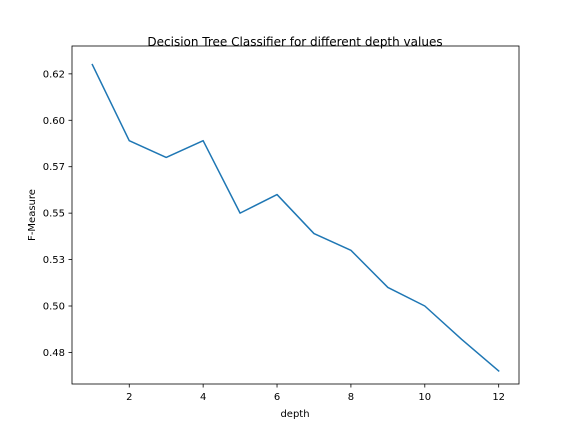 The width and height of the screenshot is (577, 433). What do you see at coordinates (277, 397) in the screenshot?
I see `x-tick-label: 6` at bounding box center [277, 397].